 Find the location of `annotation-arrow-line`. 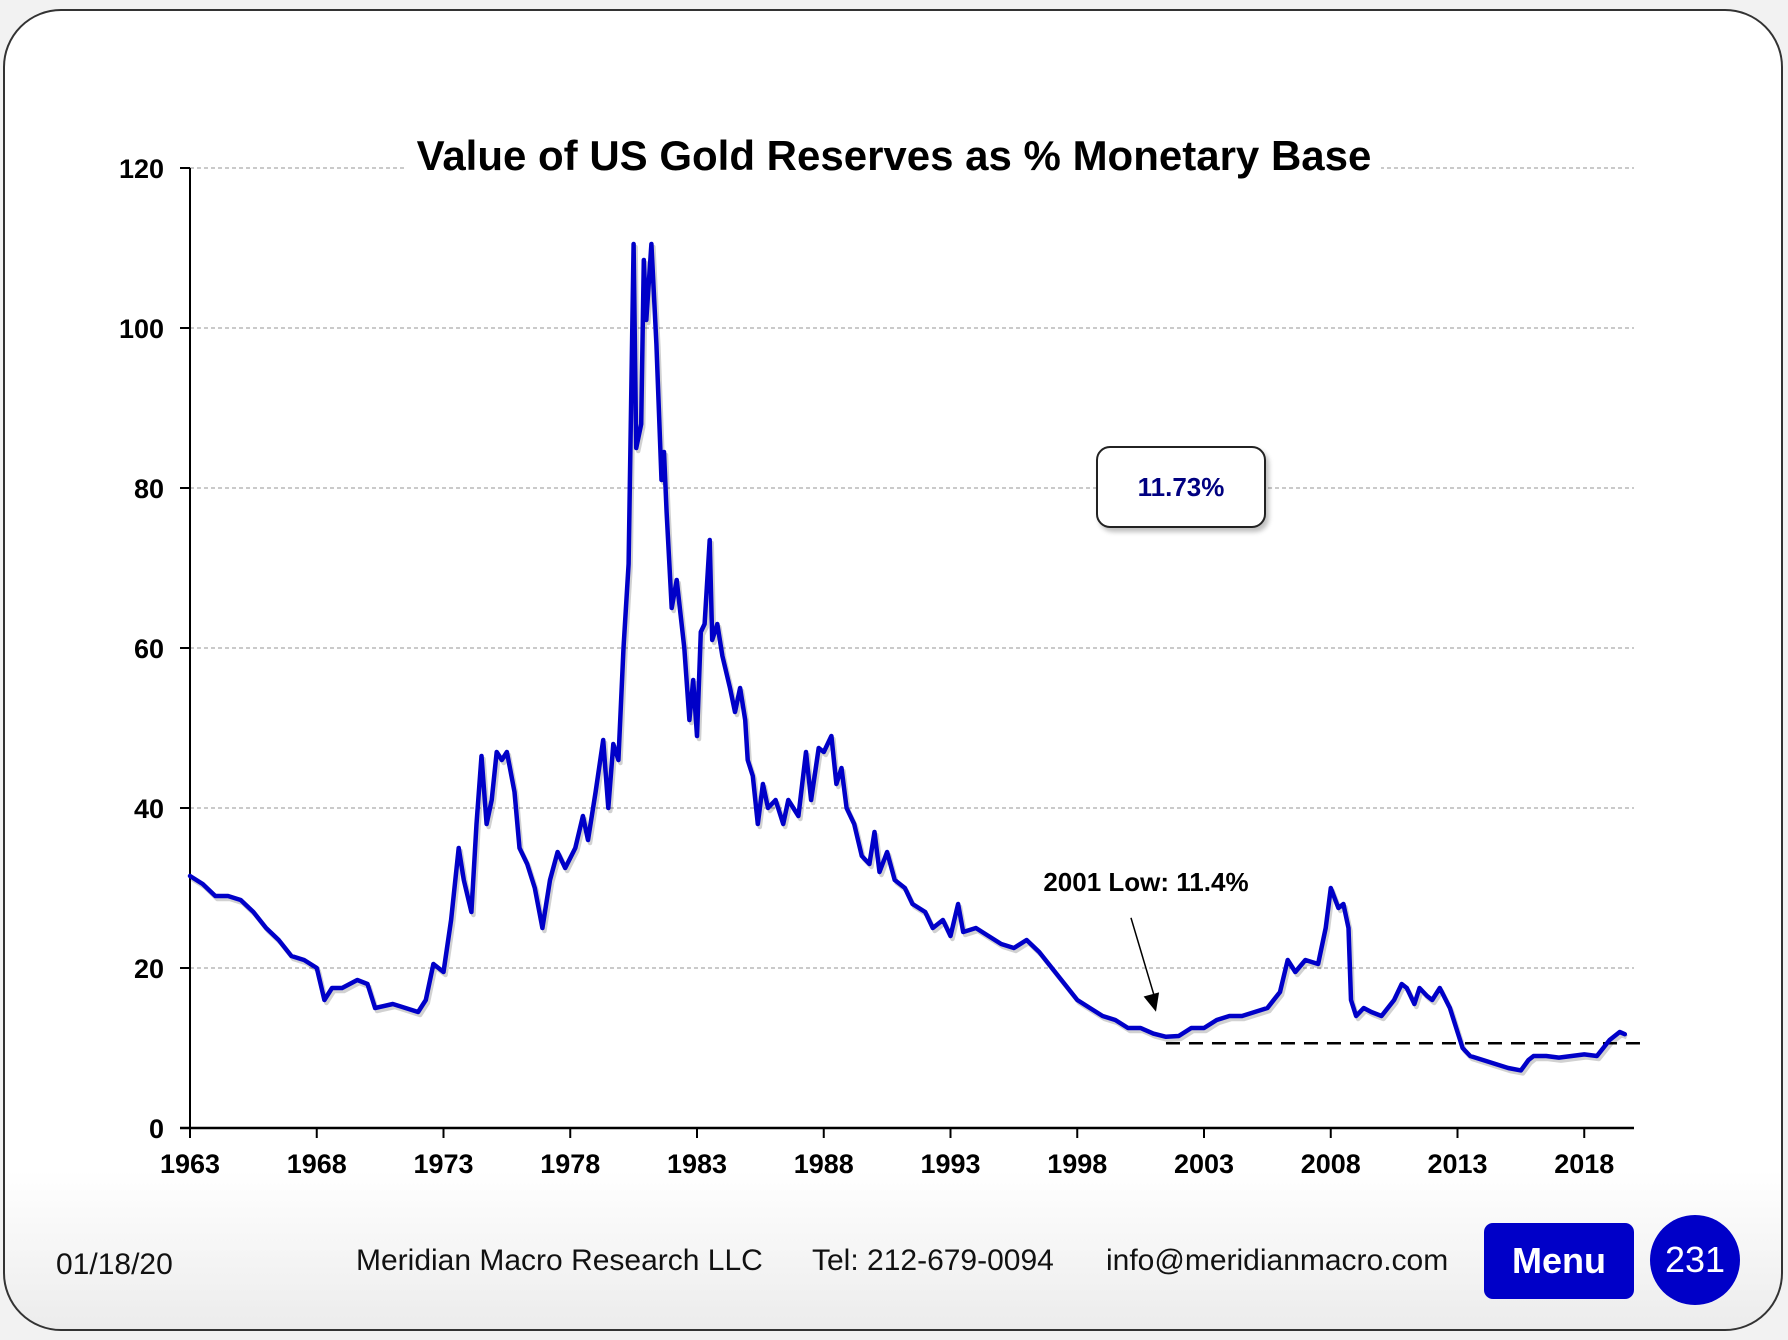

annotation-arrow-line is located at coordinates (1143, 960).